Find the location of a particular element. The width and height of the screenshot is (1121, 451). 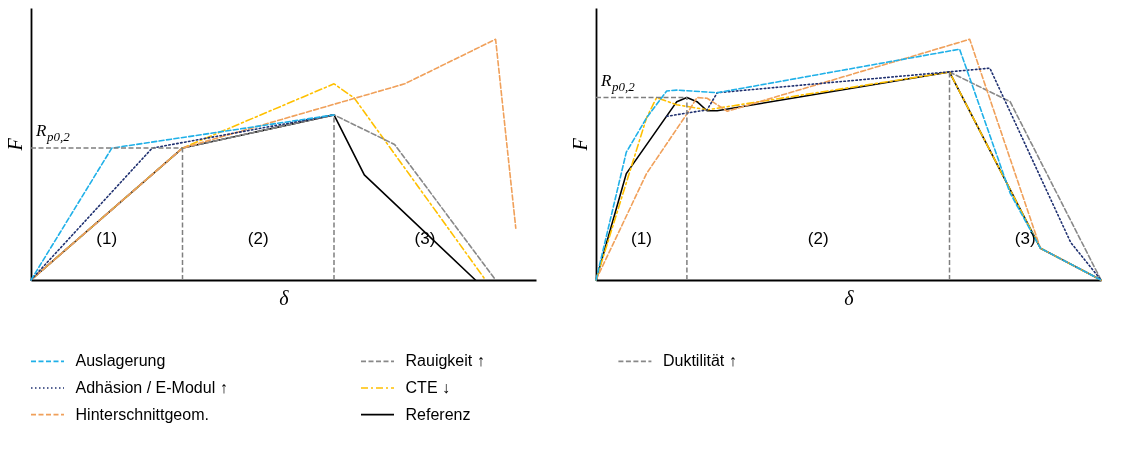

annotation: (3) is located at coordinates (1025, 239).